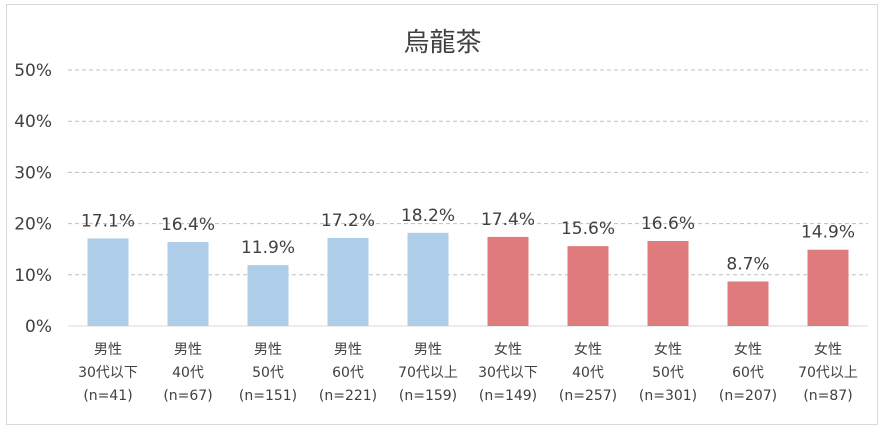 This screenshot has width=885, height=432. I want to click on data-label: 16.6%, so click(668, 224).